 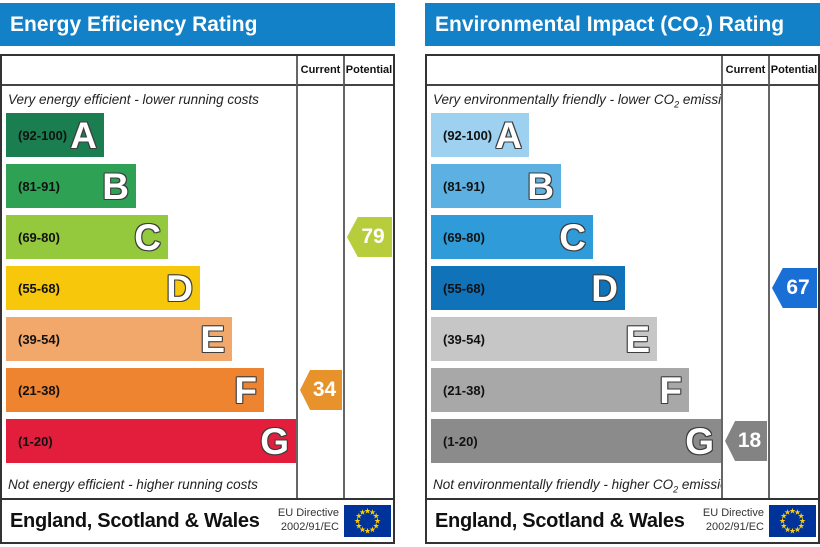 What do you see at coordinates (744, 292) in the screenshot?
I see `current-column: 18` at bounding box center [744, 292].